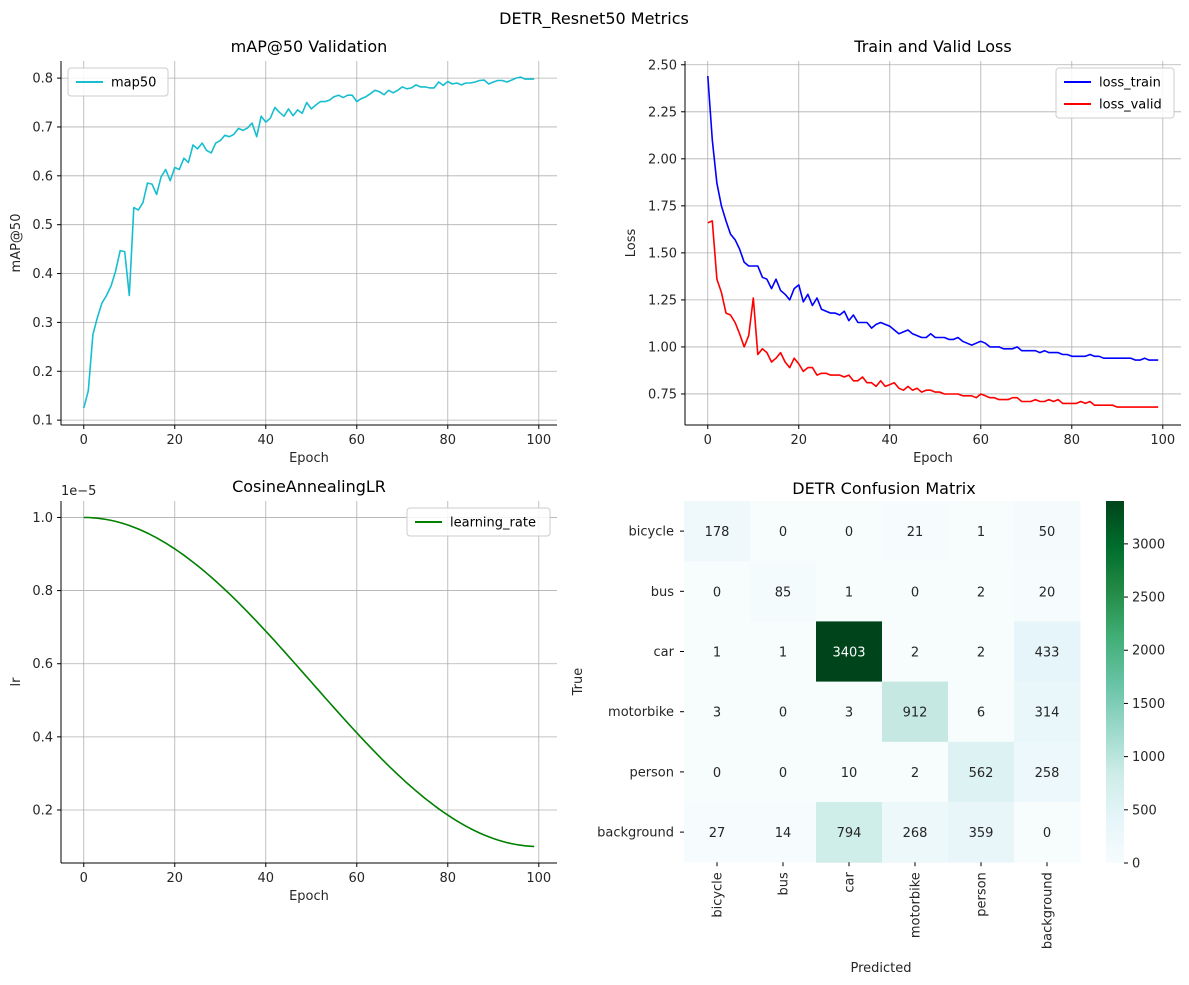  I want to click on chart-title: Train and Valid Loss, so click(932, 46).